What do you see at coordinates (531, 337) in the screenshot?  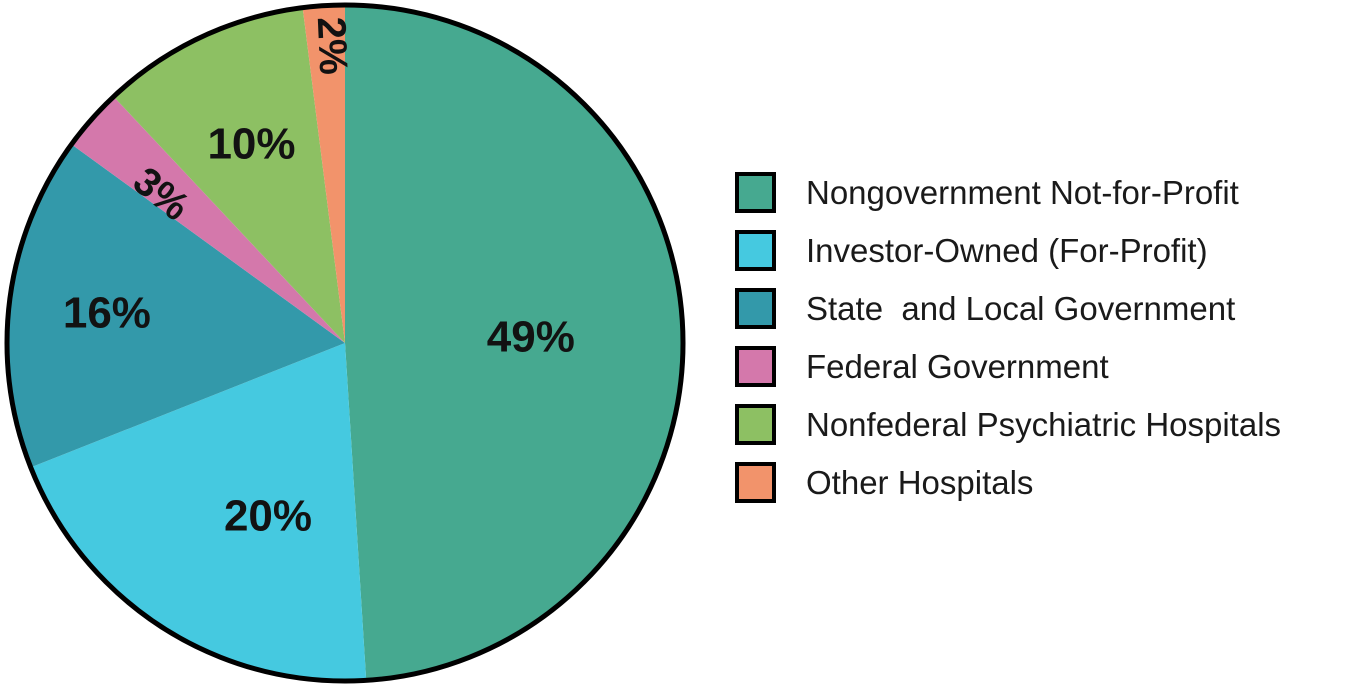 I see `slice-label-nongovernment-not-for-profit: 49%` at bounding box center [531, 337].